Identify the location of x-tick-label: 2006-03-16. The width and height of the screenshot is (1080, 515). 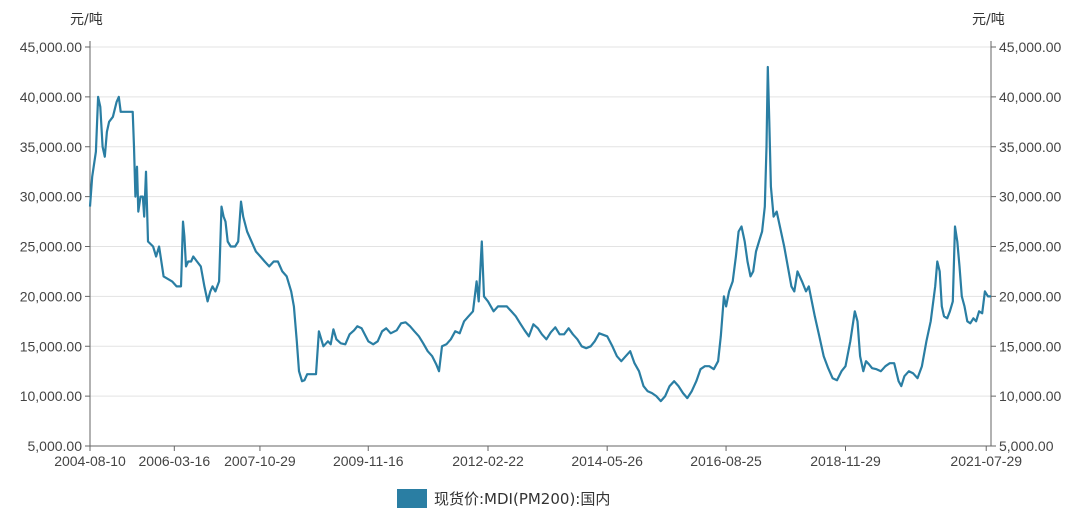
(175, 461).